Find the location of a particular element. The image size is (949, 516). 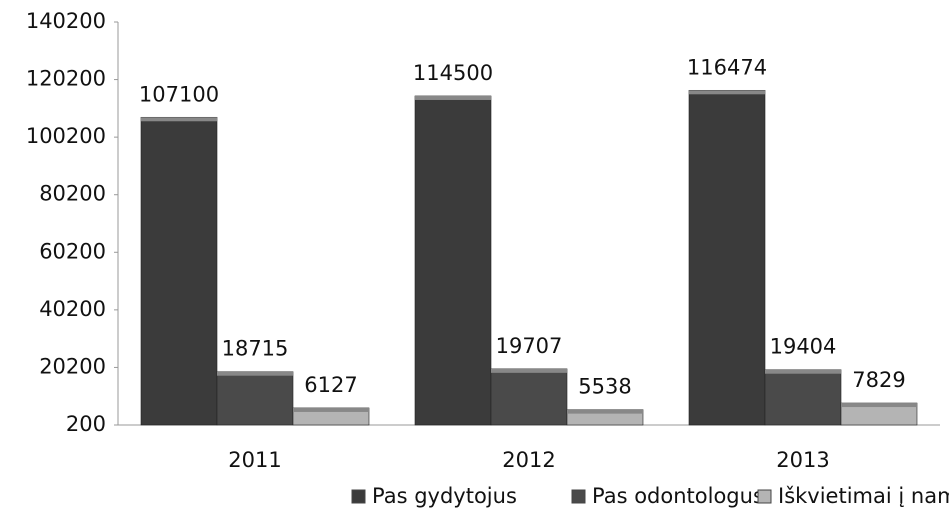

y-tick-label: 80200 is located at coordinates (72, 194).